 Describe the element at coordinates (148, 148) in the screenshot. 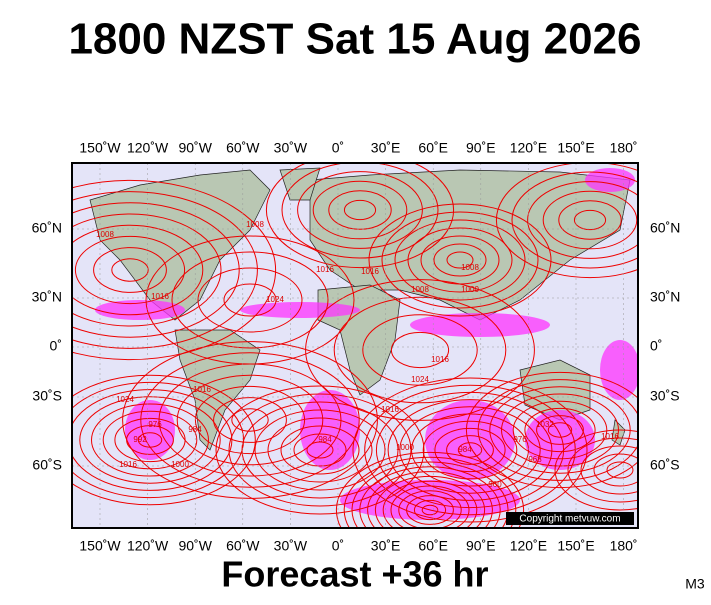

I see `lon-label-top: 120˚W` at that location.